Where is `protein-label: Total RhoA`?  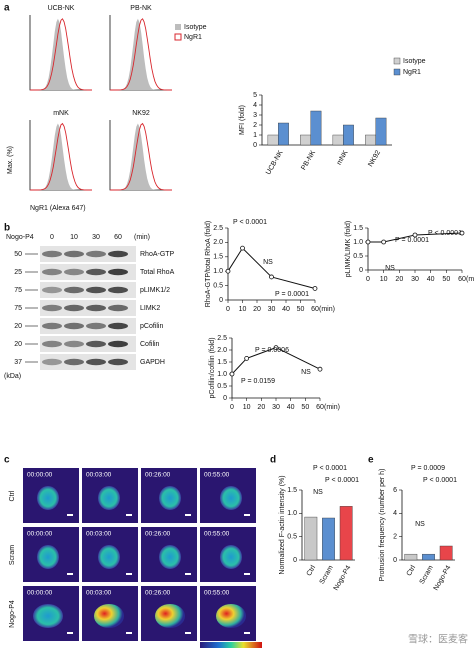 protein-label: Total RhoA is located at coordinates (157, 272).